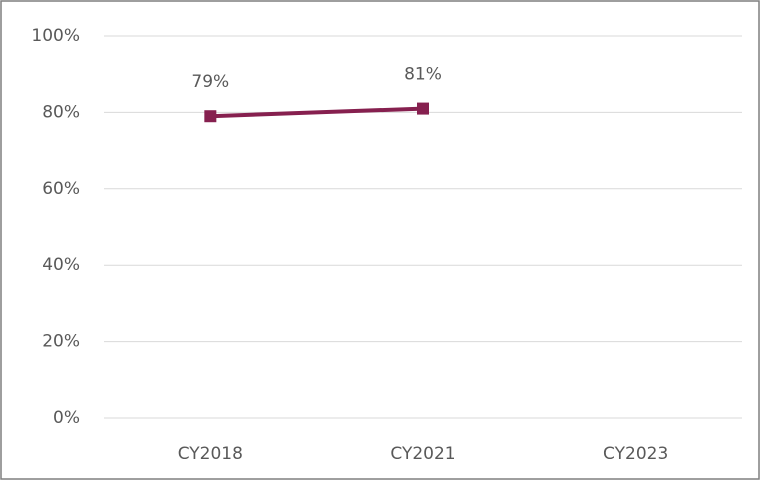 Image resolution: width=760 pixels, height=480 pixels. Describe the element at coordinates (61, 265) in the screenshot. I see `y-tick-label: 40%` at that location.